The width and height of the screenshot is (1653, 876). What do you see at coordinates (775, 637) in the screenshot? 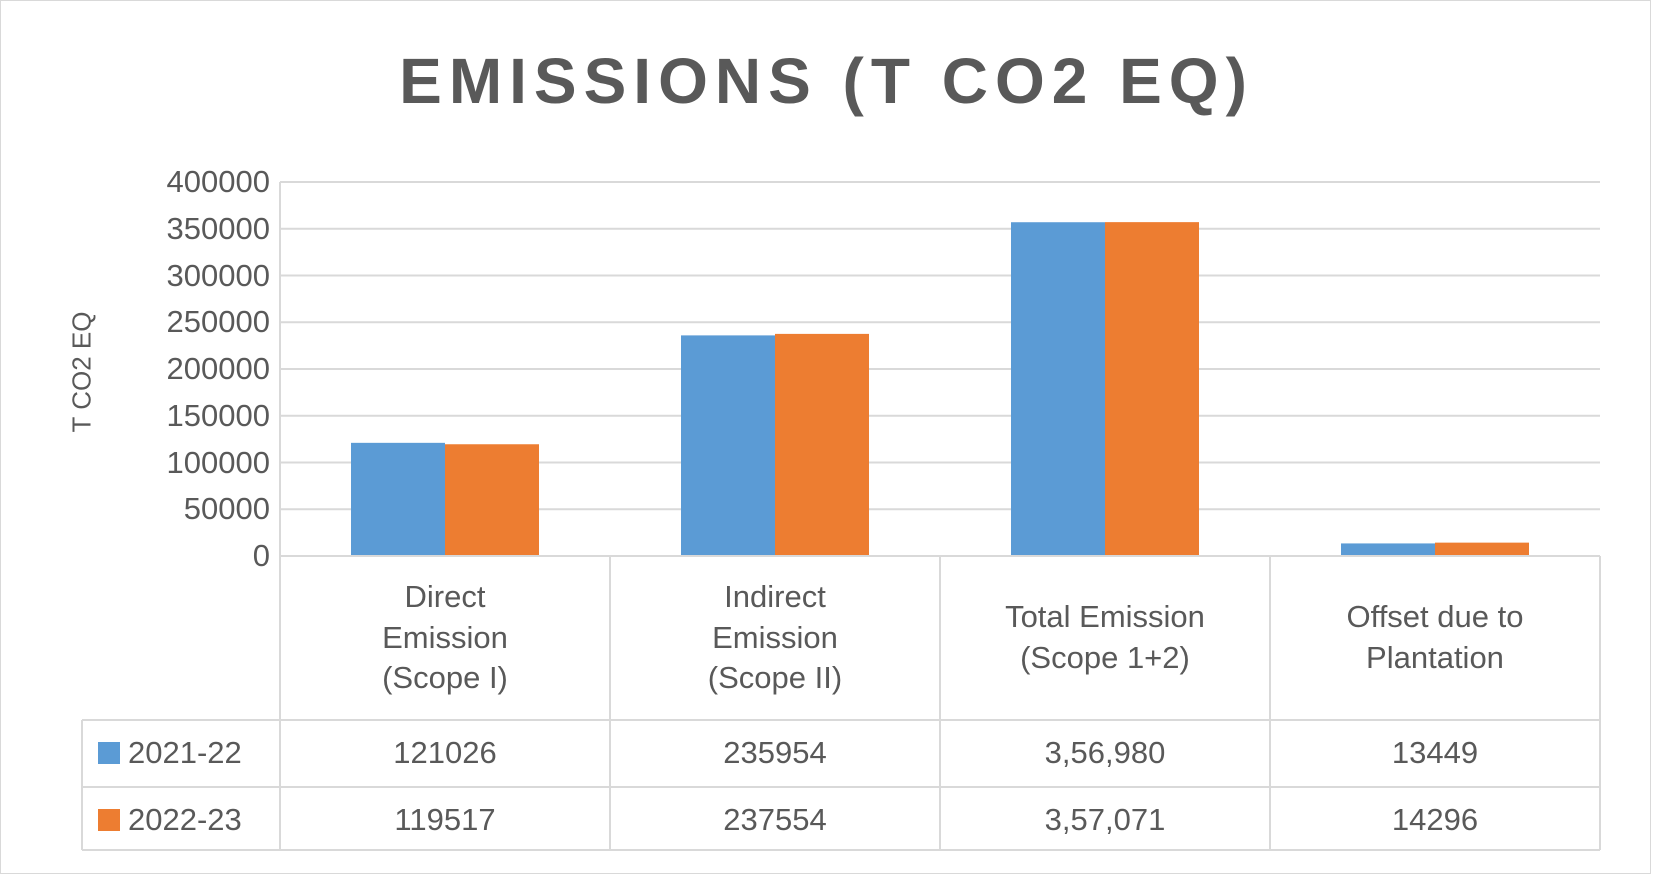
I see `x-category-label: Indirect Emission (Scope II)` at bounding box center [775, 637].